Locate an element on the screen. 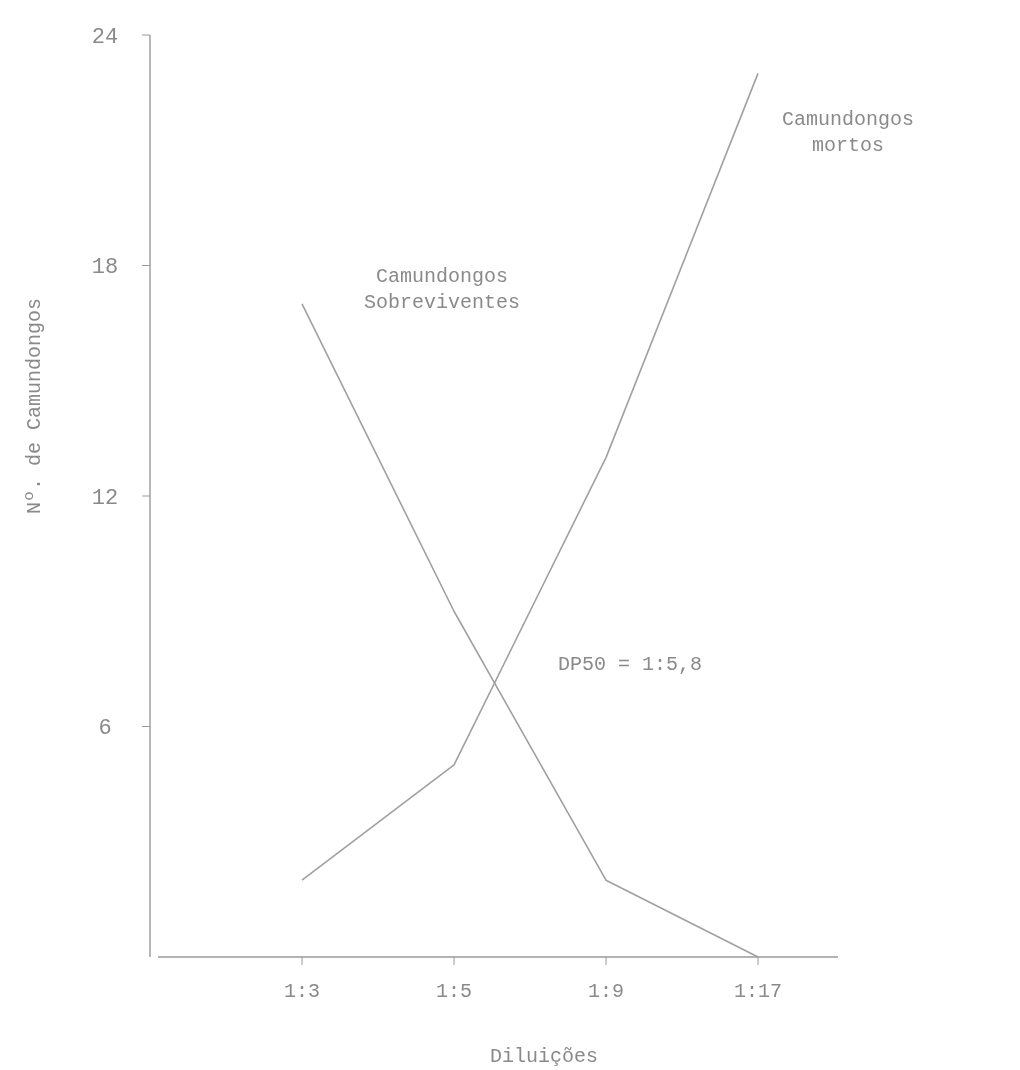 This screenshot has height=1070, width=1020. annotation: DP50 = 1:5,8 is located at coordinates (630, 664).